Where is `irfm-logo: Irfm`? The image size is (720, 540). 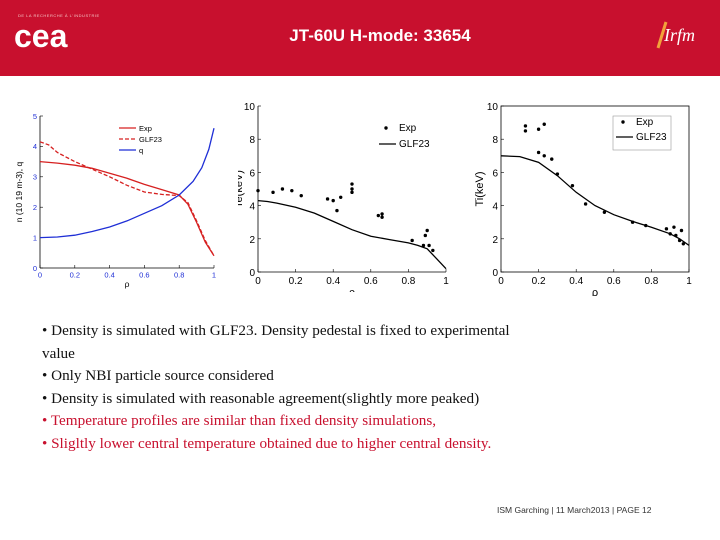
irfm-logo: Irfm is located at coordinates (682, 34).